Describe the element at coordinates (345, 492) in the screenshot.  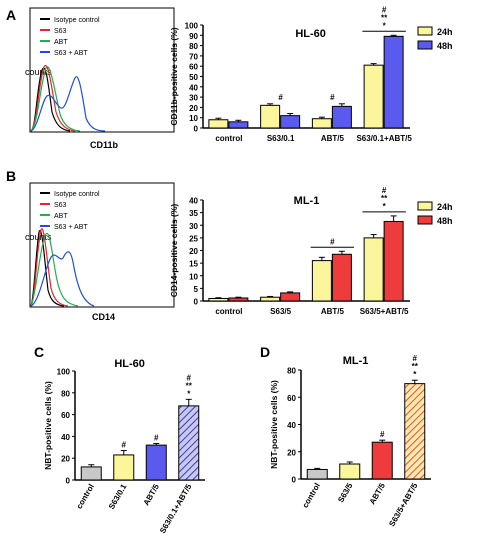
I see `x-tick-label: S63/5` at that location.